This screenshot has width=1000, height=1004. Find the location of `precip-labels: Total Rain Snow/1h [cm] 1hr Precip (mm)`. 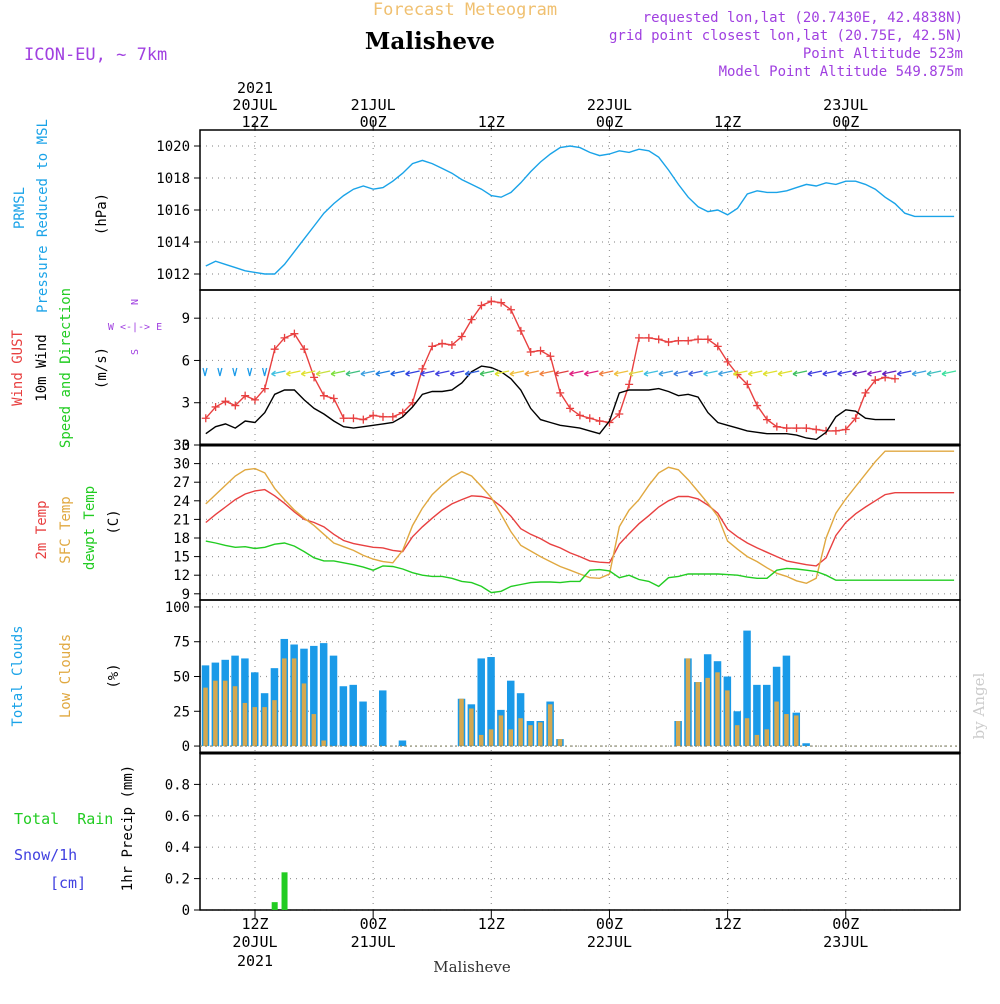

precip-labels: Total Rain Snow/1h [cm] 1hr Precip (mm) is located at coordinates (75, 828).